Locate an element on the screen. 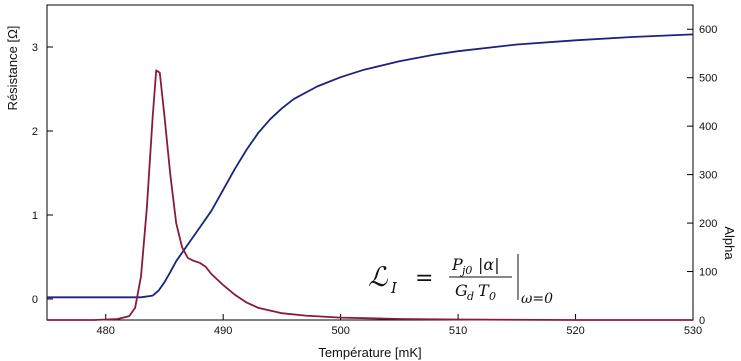 The height and width of the screenshot is (361, 741). y-right-tick-label: 300 is located at coordinates (708, 176).